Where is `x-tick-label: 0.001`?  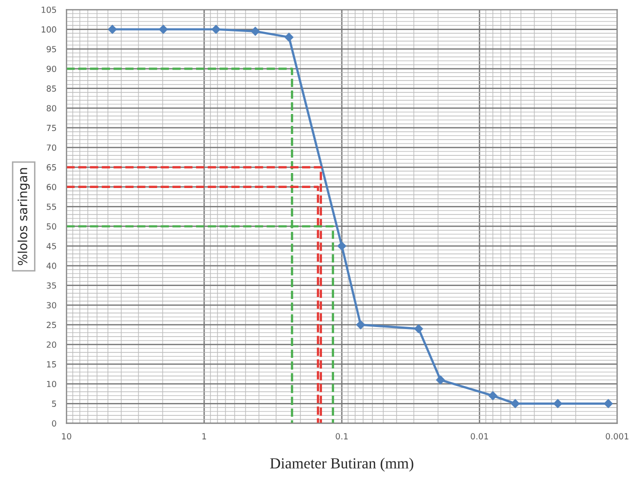 x-tick-label: 0.001 is located at coordinates (617, 436).